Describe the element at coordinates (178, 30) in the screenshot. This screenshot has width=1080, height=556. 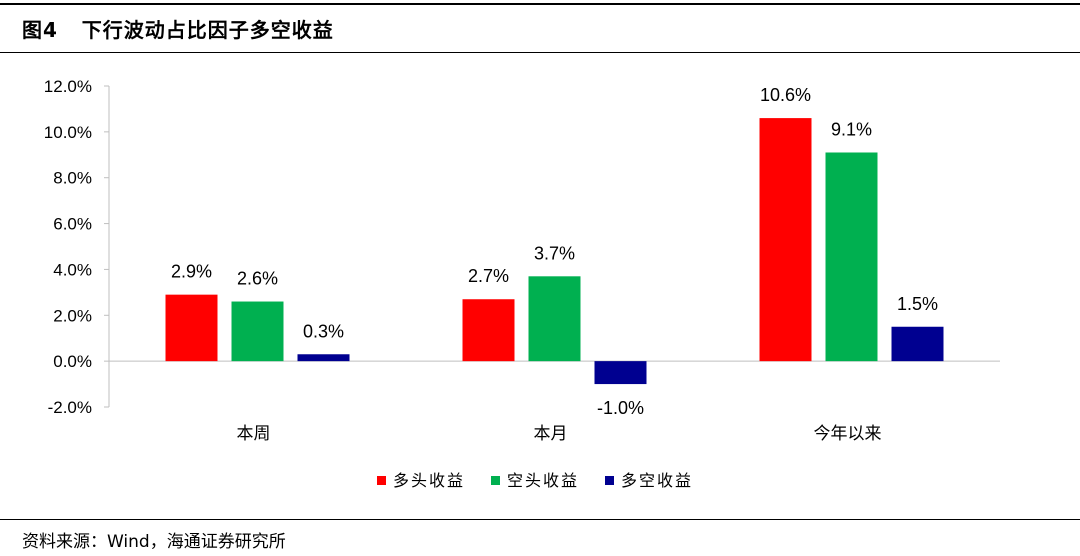
I see `figure-title: 图4 下行波动占比因子多空收益` at that location.